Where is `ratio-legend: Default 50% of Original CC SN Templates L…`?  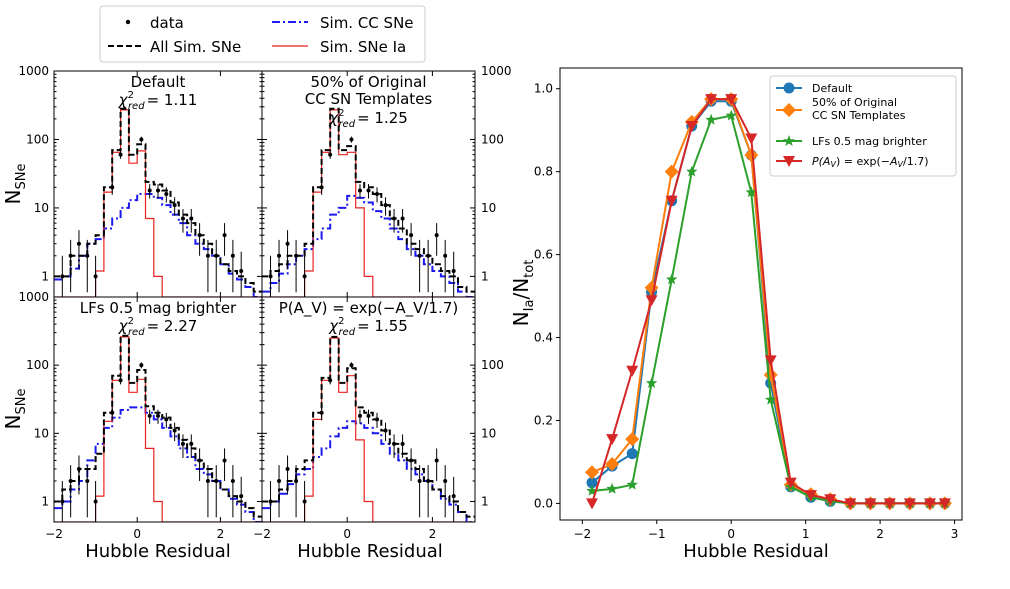 ratio-legend: Default 50% of Original CC SN Templates L… is located at coordinates (863, 126).